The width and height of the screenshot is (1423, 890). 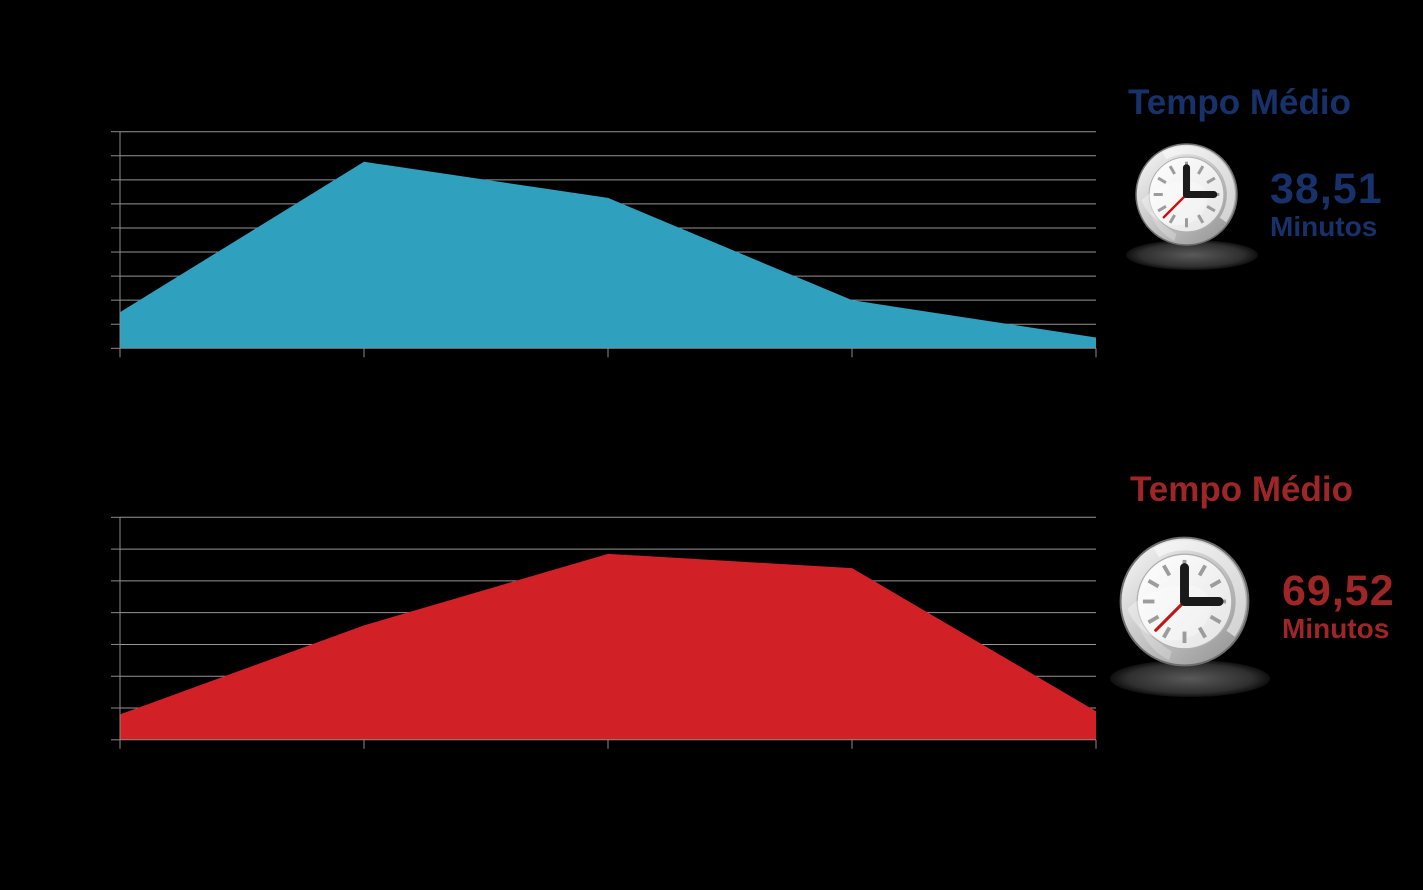 What do you see at coordinates (1326, 189) in the screenshot?
I see `avg-time-value: 38,51` at bounding box center [1326, 189].